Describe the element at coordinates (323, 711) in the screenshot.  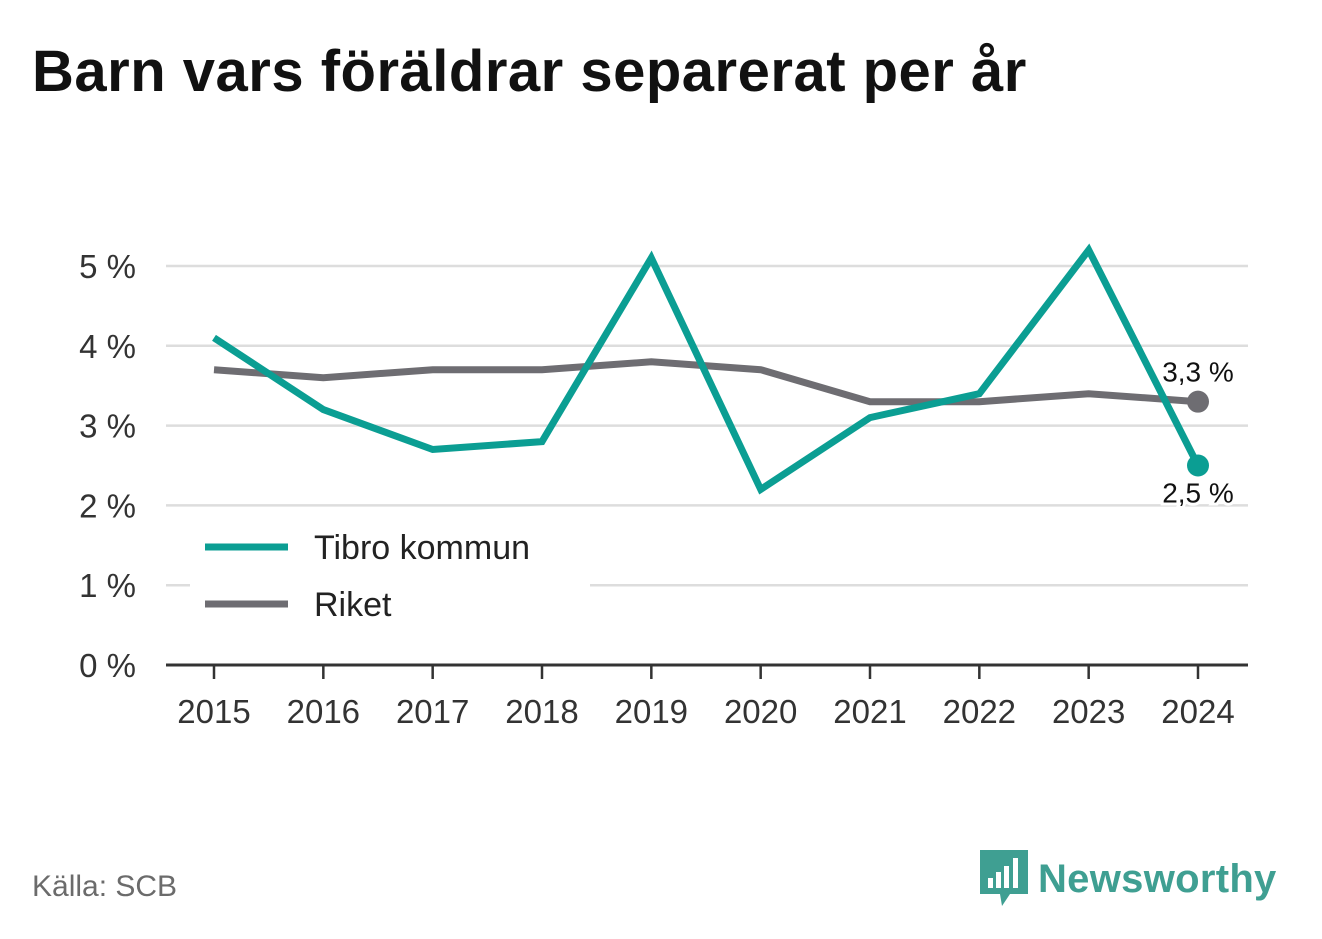
I see `x-tick-label: 2016` at that location.